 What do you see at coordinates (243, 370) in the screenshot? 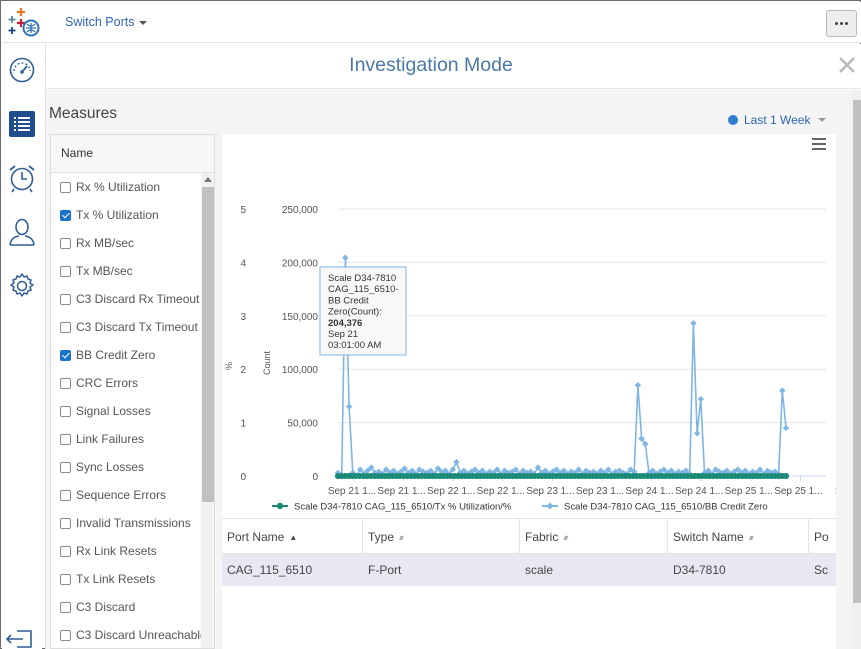
I see `left-axis-tick-label: 2` at bounding box center [243, 370].